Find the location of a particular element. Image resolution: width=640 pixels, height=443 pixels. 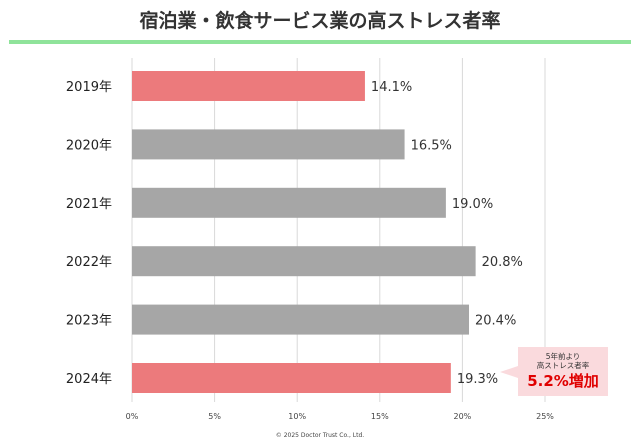

x-tick-label: 0% is located at coordinates (132, 416).